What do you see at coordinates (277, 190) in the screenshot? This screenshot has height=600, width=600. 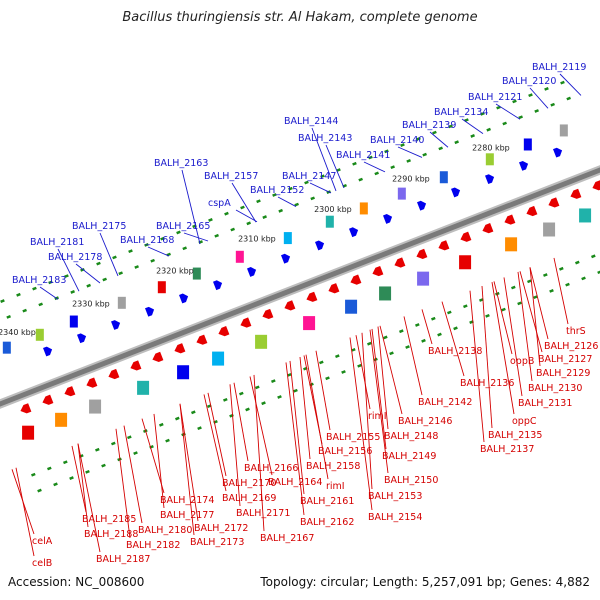 I see `top-gene-label: BALH_2152` at bounding box center [277, 190].